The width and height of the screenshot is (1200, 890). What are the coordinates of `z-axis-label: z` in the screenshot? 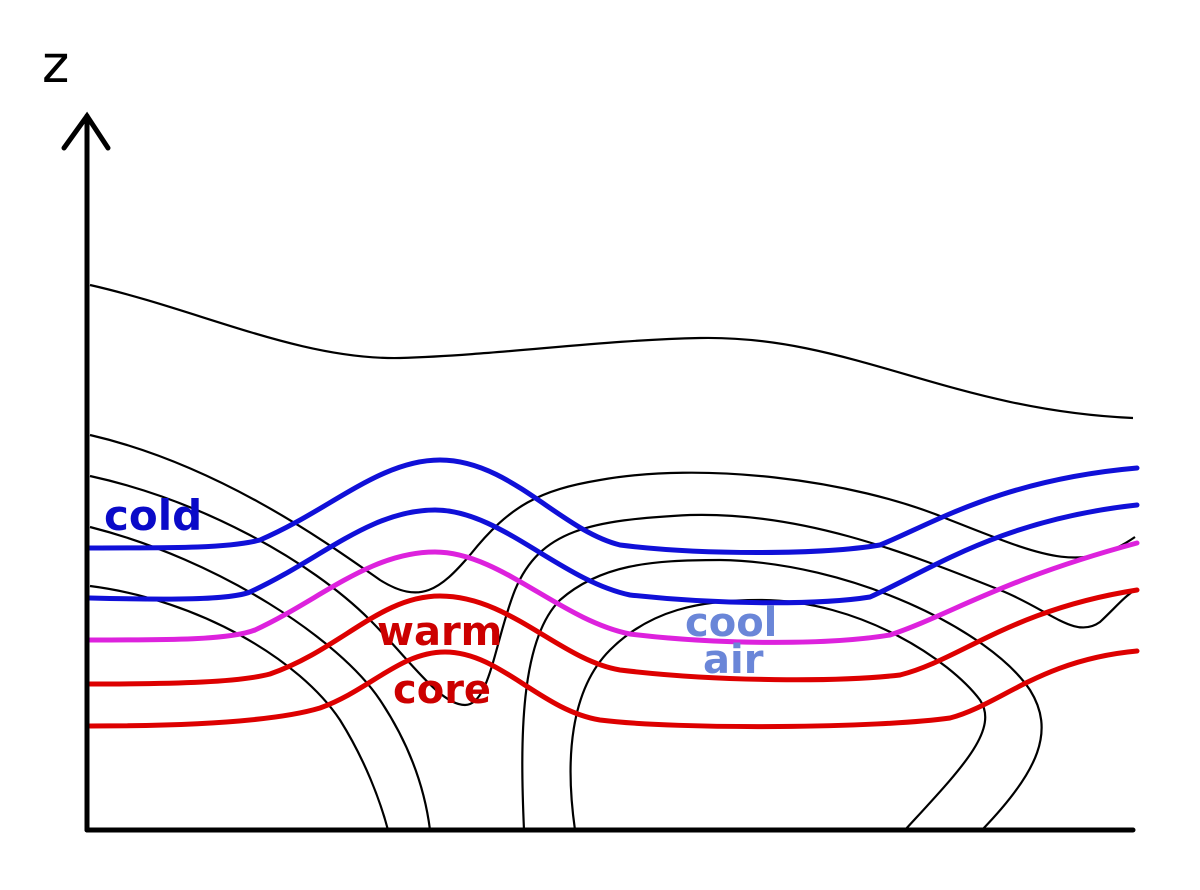 It's located at (55, 65).